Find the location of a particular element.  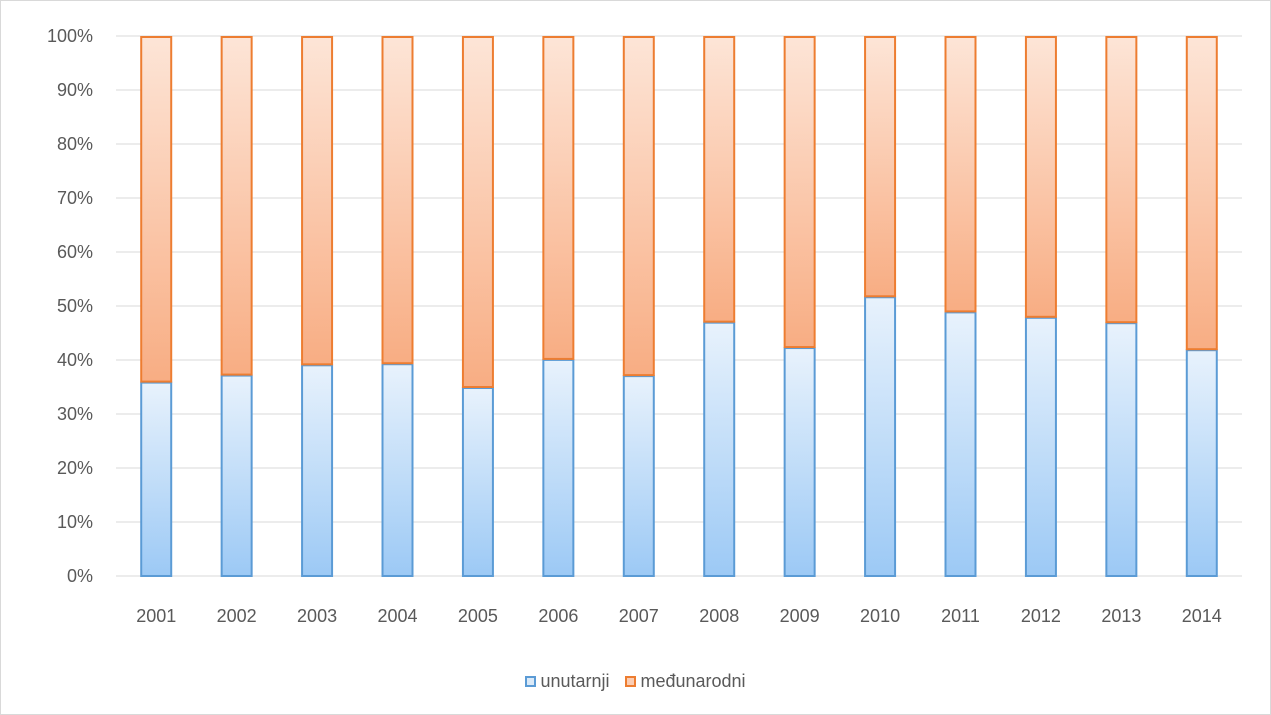

x-tick-label: 2007 is located at coordinates (639, 616).